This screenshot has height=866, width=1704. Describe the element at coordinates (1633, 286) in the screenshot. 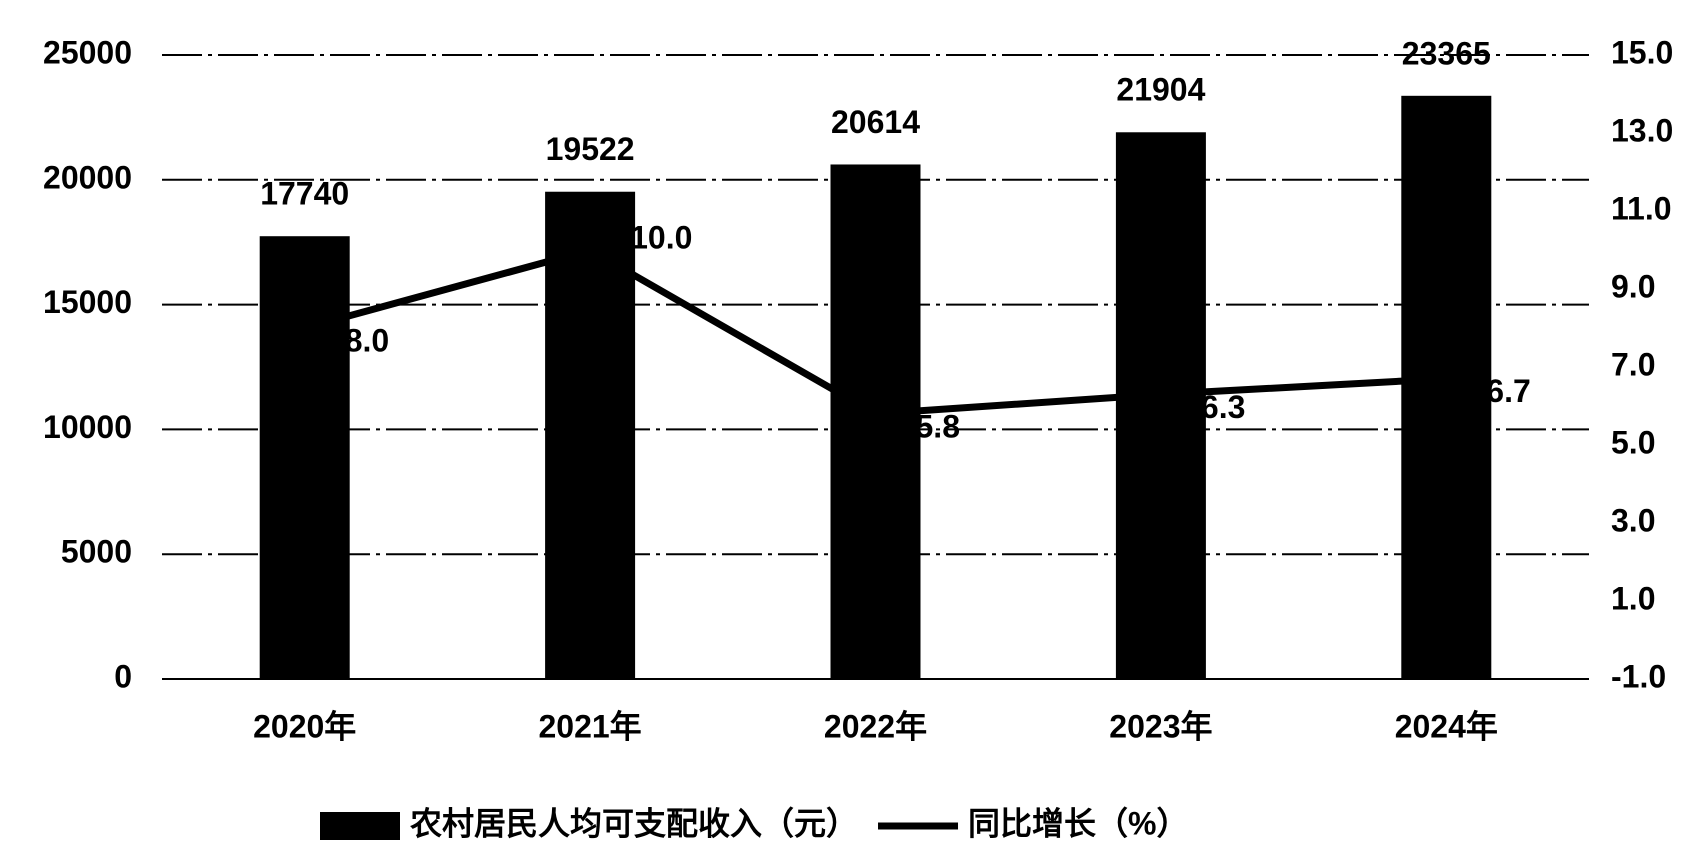

I see `y2-tick-label: 9.0` at that location.